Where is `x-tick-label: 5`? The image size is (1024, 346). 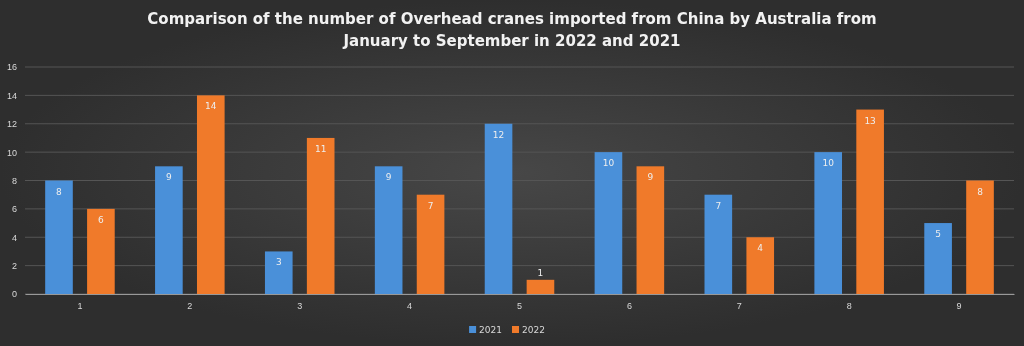
x-tick-label: 5 is located at coordinates (519, 306).